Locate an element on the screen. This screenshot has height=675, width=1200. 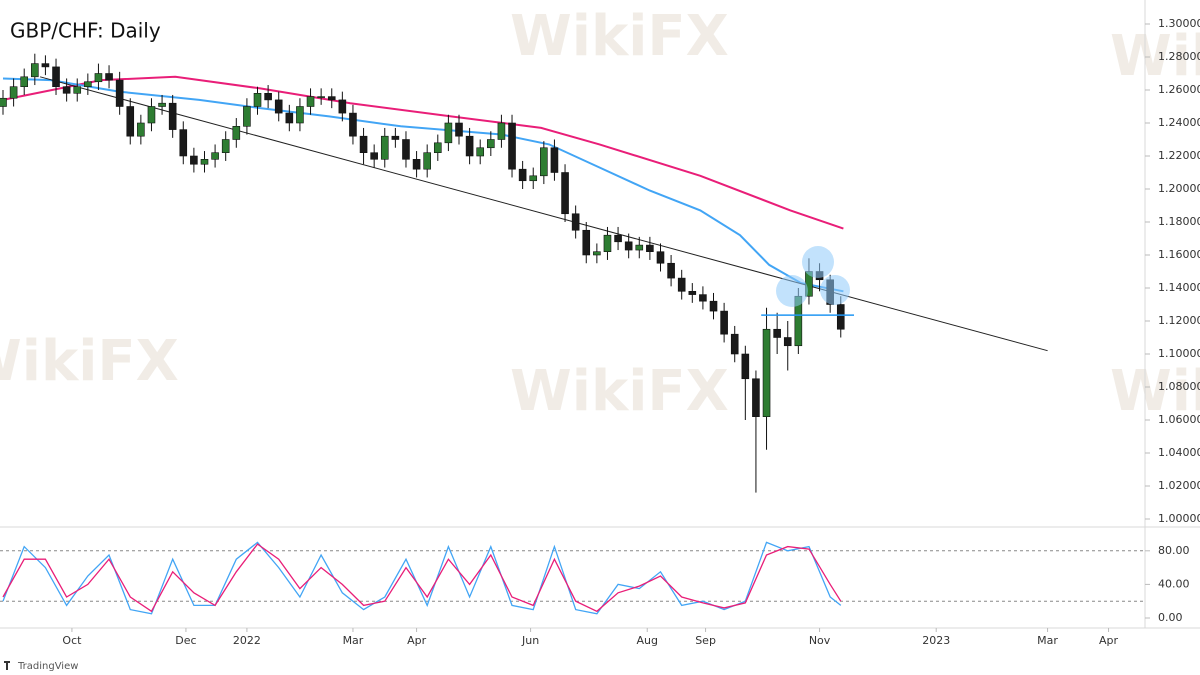
x-tick-label: Mar is located at coordinates (353, 640).